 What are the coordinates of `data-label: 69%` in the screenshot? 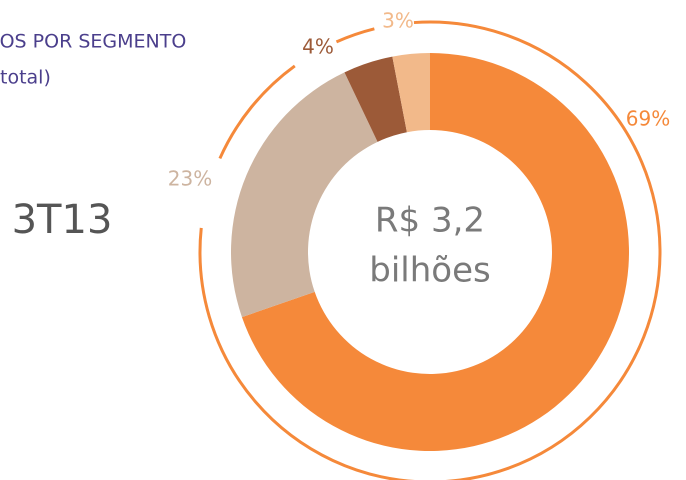 It's located at (648, 119).